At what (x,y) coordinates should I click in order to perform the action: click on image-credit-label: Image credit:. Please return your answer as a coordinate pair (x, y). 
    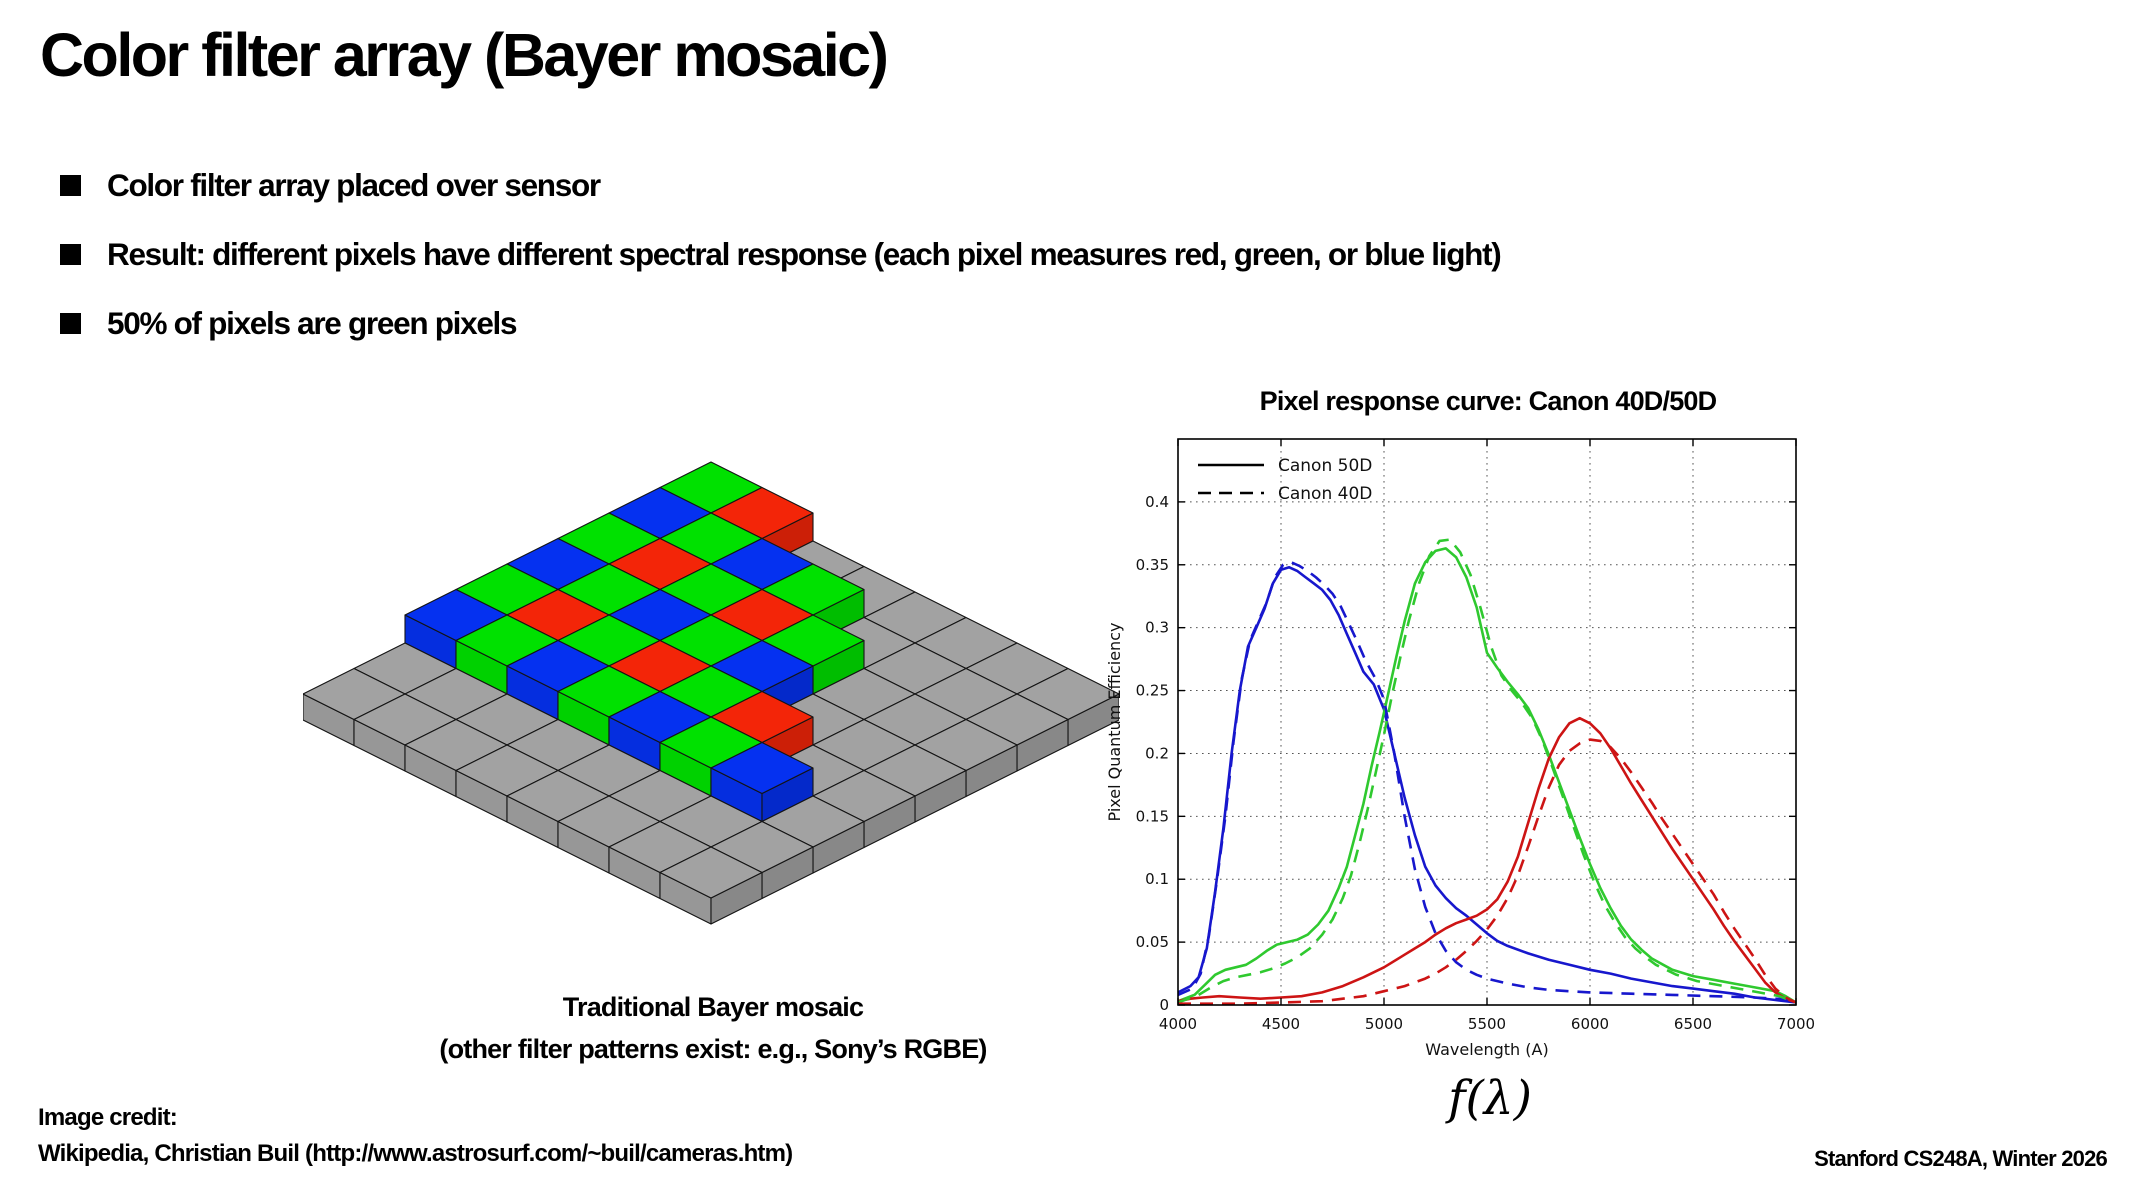
    Looking at the image, I should click on (108, 1117).